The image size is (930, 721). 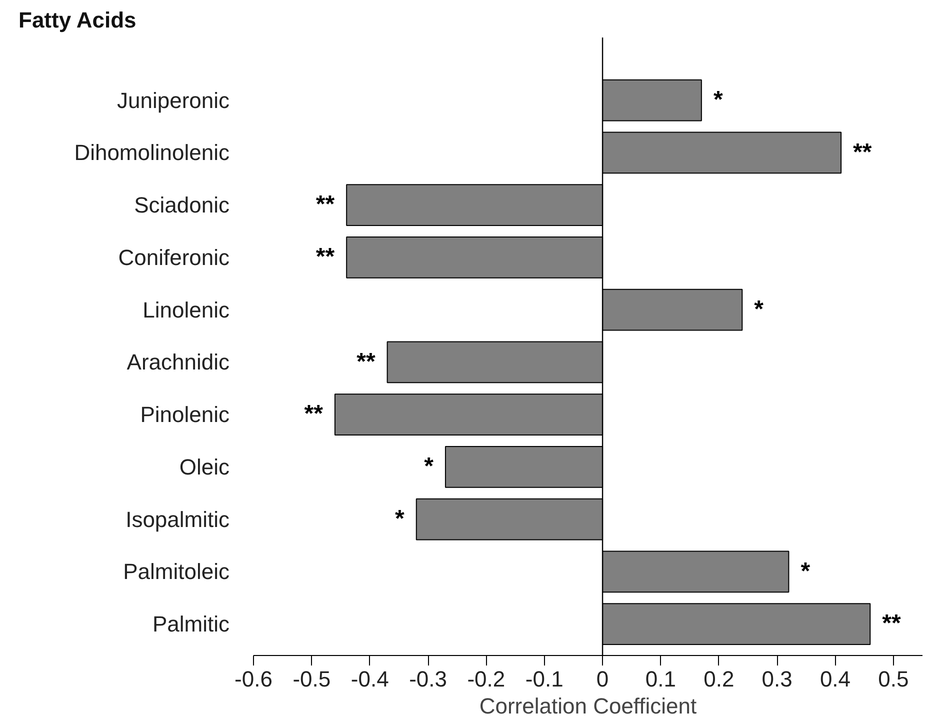 I want to click on y-tick-label: Palmitic, so click(x=191, y=624).